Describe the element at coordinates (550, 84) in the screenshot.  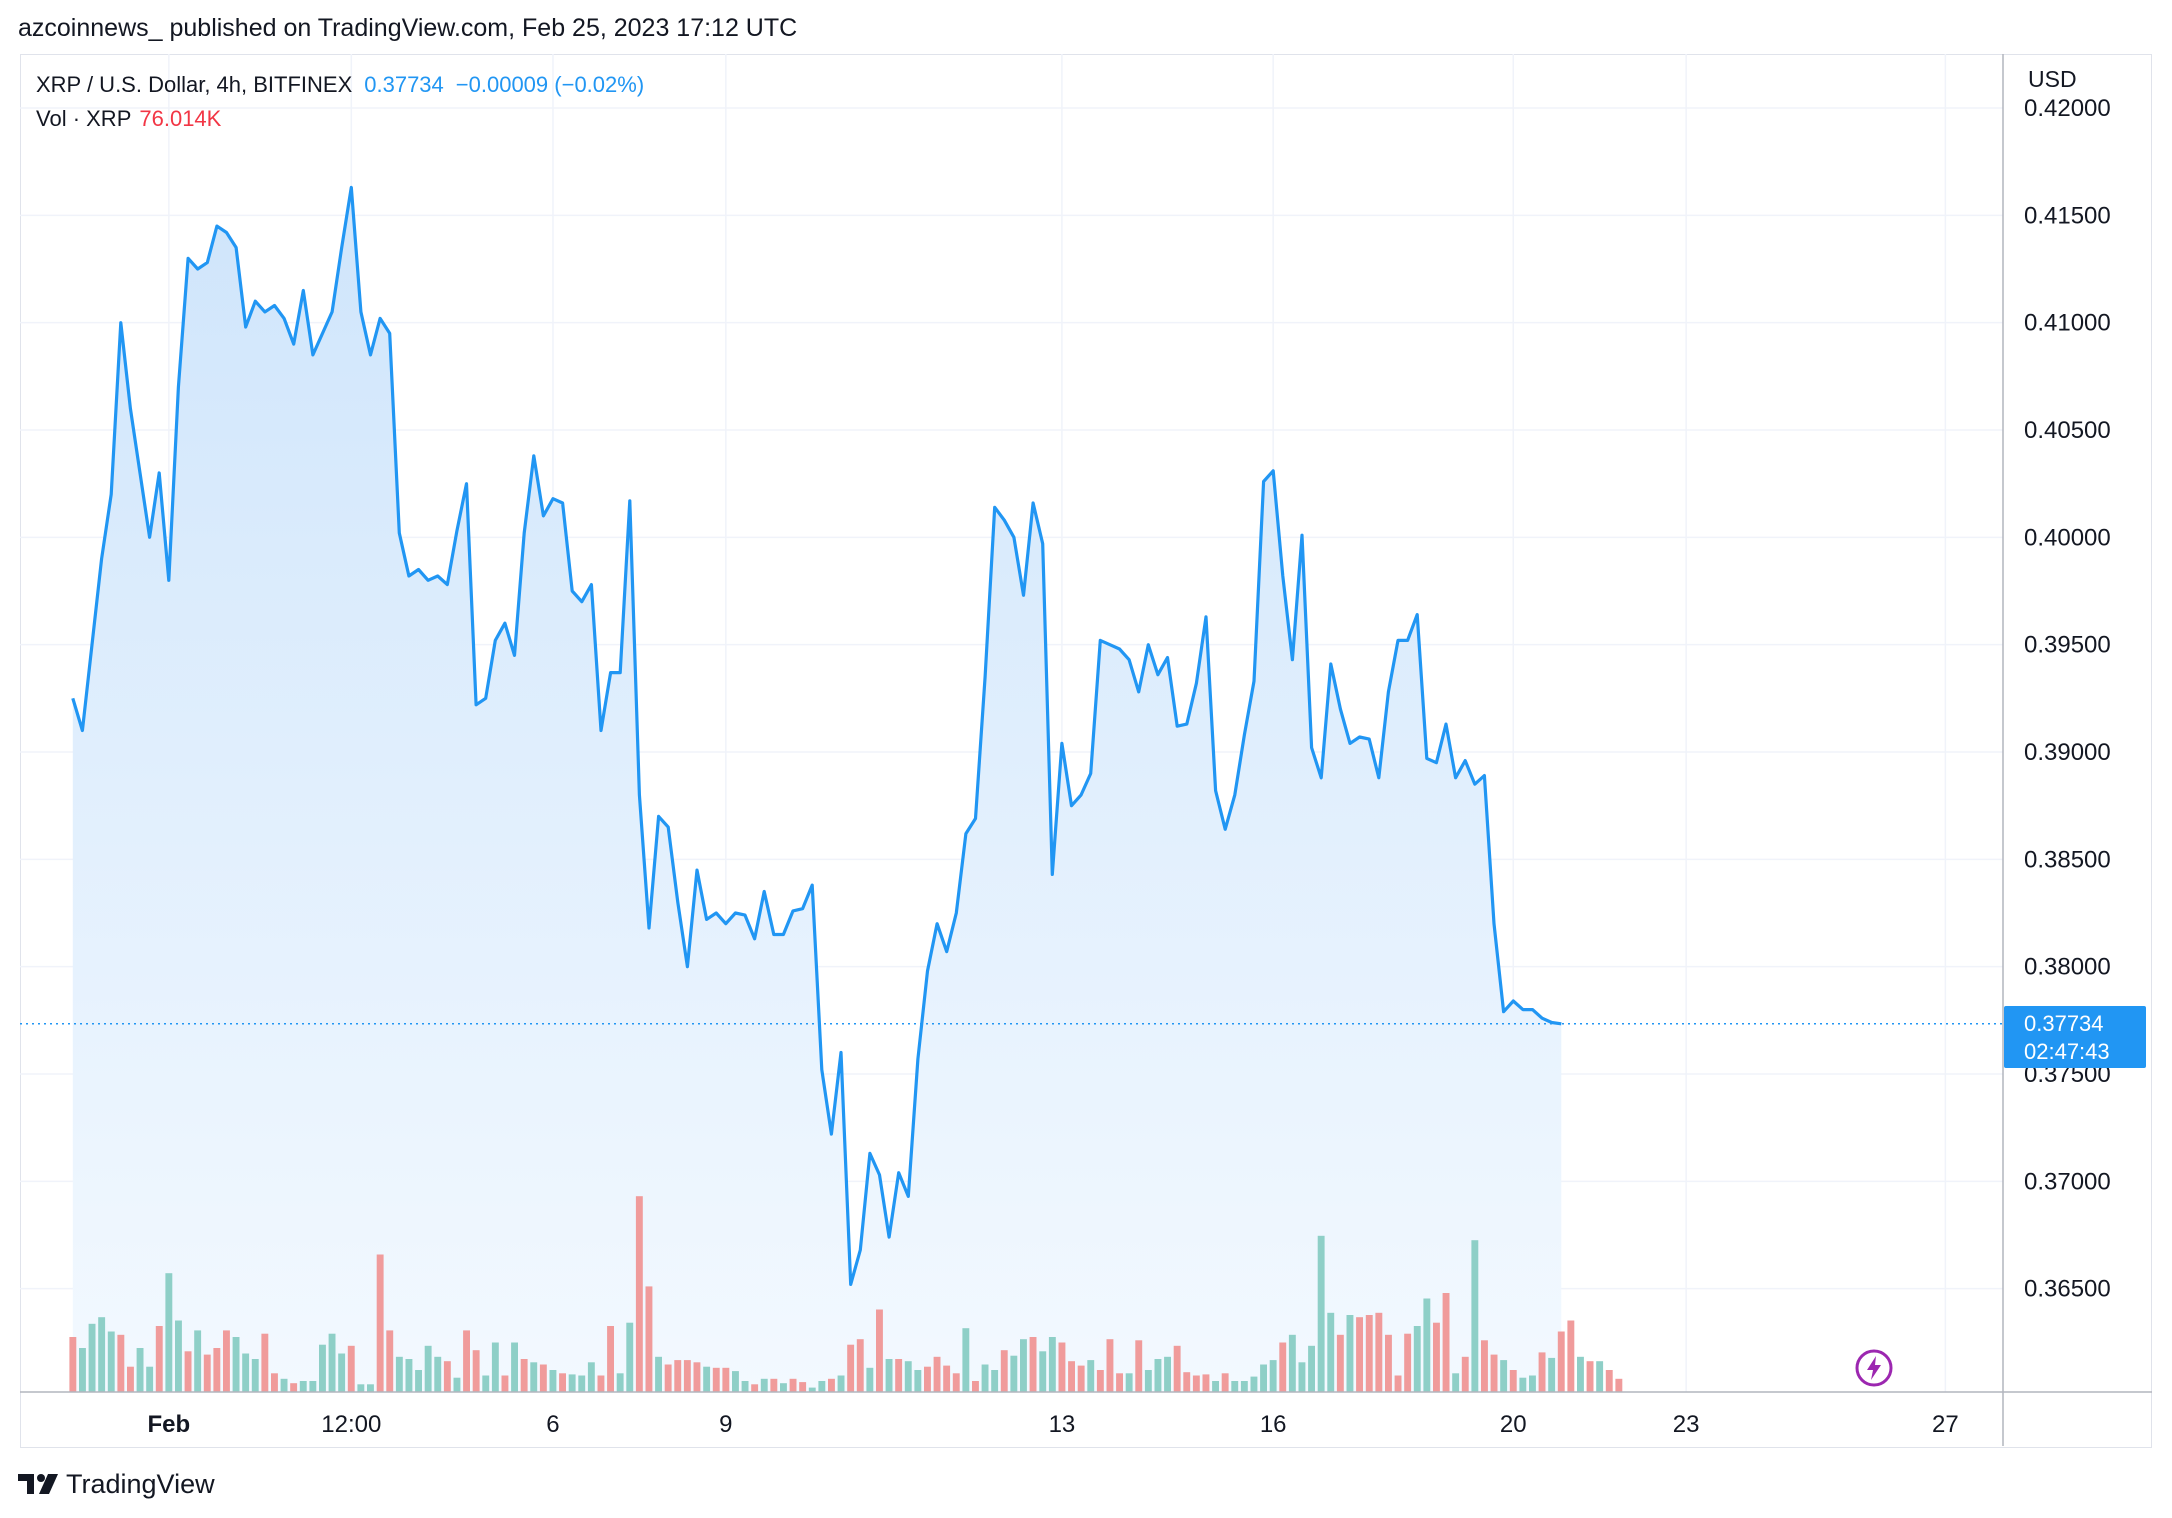
I see `legend-change: −0.00009 (−0.02%)` at that location.